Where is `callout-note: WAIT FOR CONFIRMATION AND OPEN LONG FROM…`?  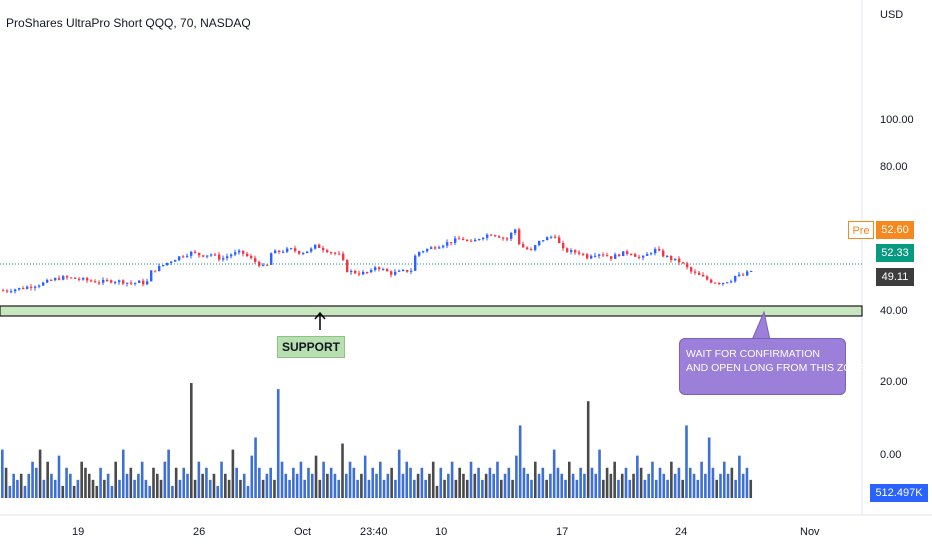
callout-note: WAIT FOR CONFIRMATION AND OPEN LONG FROM… is located at coordinates (773, 366).